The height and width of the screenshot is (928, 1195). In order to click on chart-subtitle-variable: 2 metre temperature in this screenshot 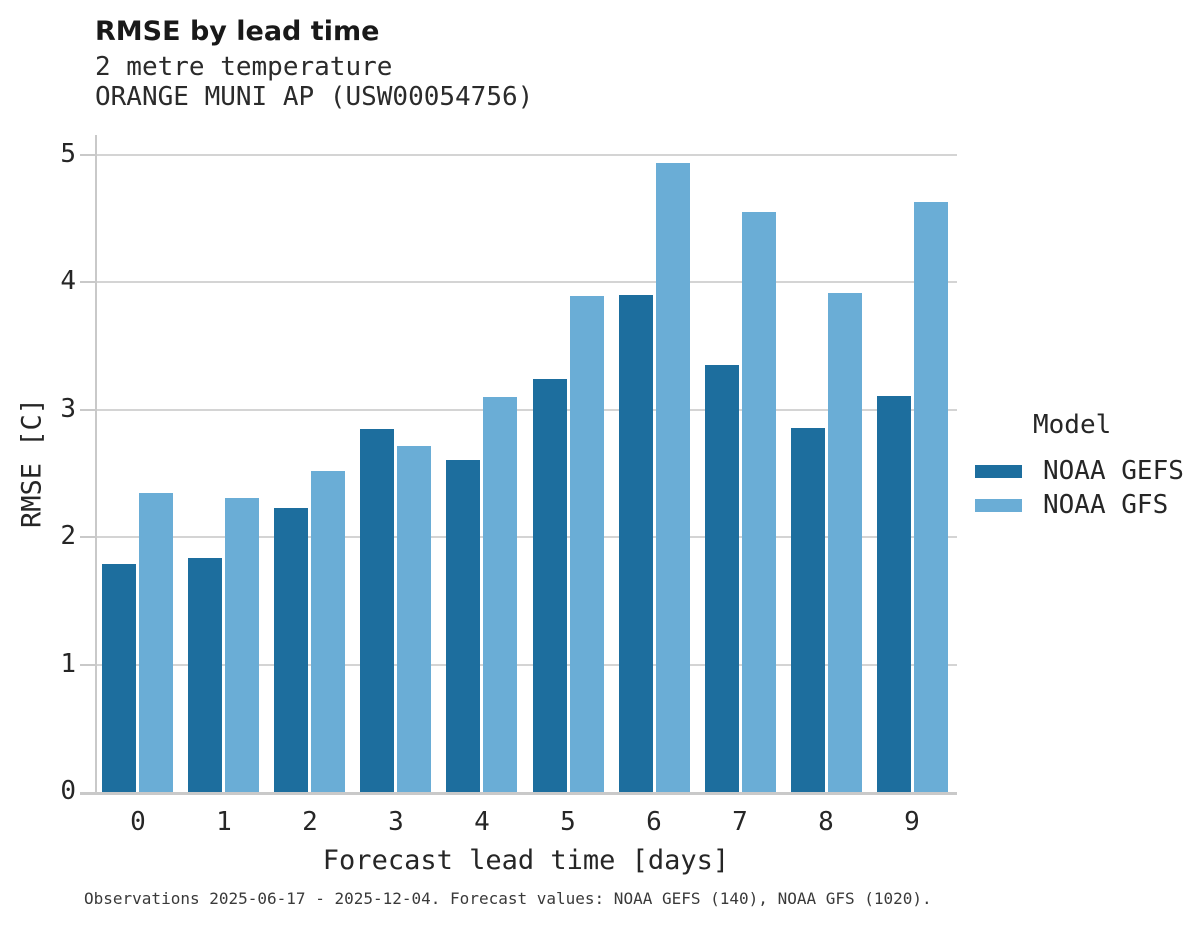, I will do `click(244, 67)`.